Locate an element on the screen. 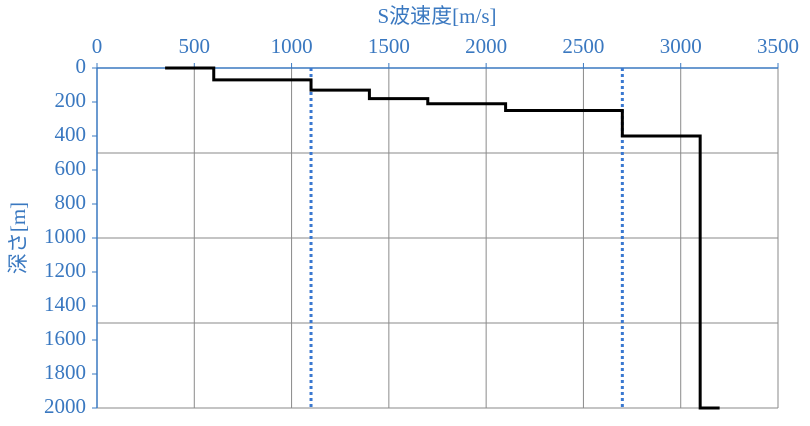 The image size is (810, 426). y-tick-label: 1800 is located at coordinates (65, 372).